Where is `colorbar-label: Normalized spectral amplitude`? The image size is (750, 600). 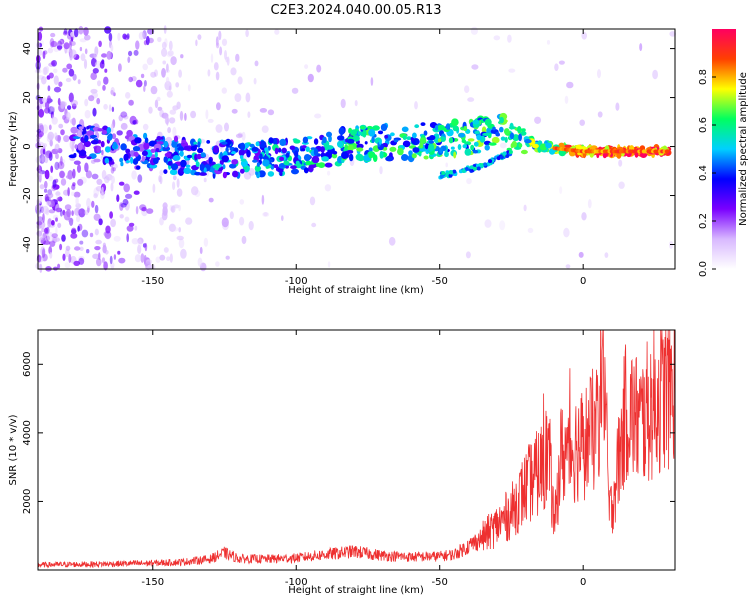
colorbar-label: Normalized spectral amplitude is located at coordinates (743, 149).